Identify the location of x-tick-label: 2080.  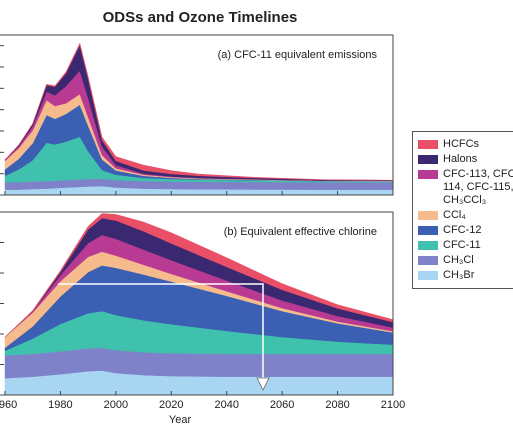
(337, 405).